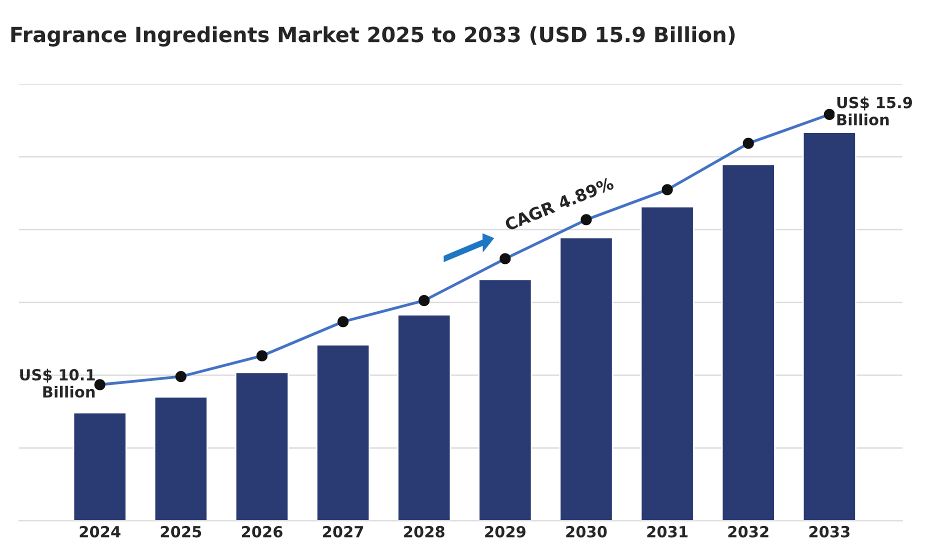  Describe the element at coordinates (874, 111) in the screenshot. I see `annotation: US$ 15.9 Billion` at that location.